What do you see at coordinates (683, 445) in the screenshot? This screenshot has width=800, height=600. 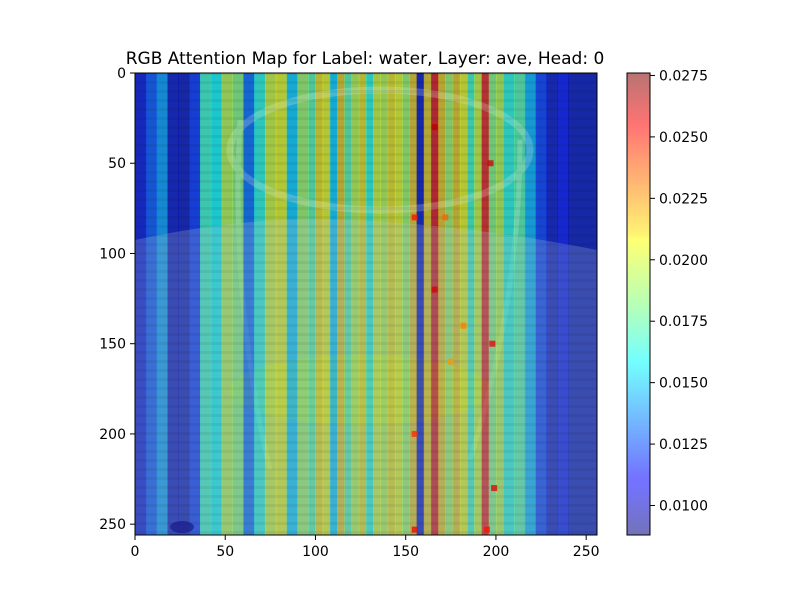 I see `colorbar-tick-label: 0.0125` at bounding box center [683, 445].